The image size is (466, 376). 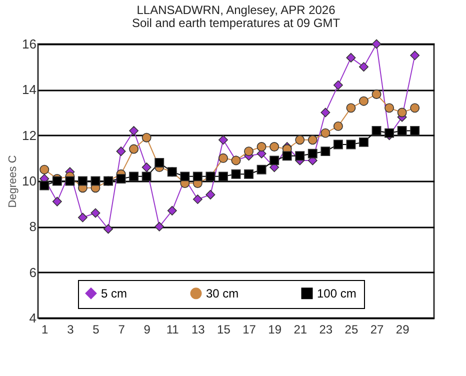 I want to click on x-tick-label: 25, so click(x=351, y=329).